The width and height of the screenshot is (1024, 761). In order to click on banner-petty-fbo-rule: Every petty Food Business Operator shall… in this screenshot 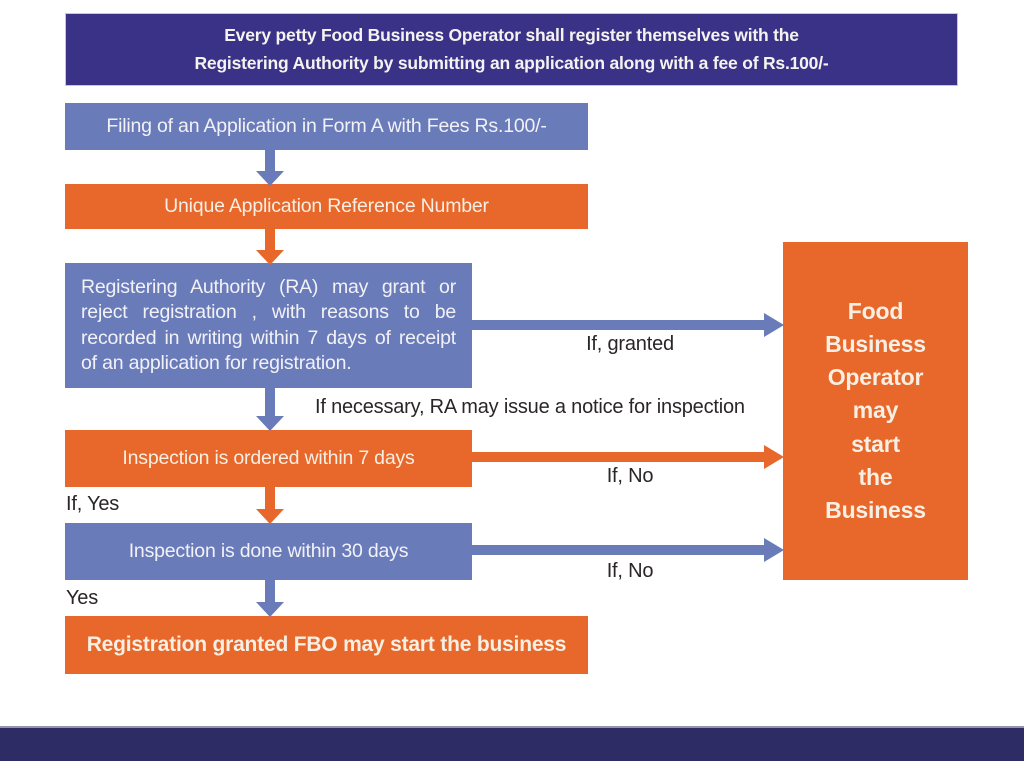, I will do `click(511, 49)`.